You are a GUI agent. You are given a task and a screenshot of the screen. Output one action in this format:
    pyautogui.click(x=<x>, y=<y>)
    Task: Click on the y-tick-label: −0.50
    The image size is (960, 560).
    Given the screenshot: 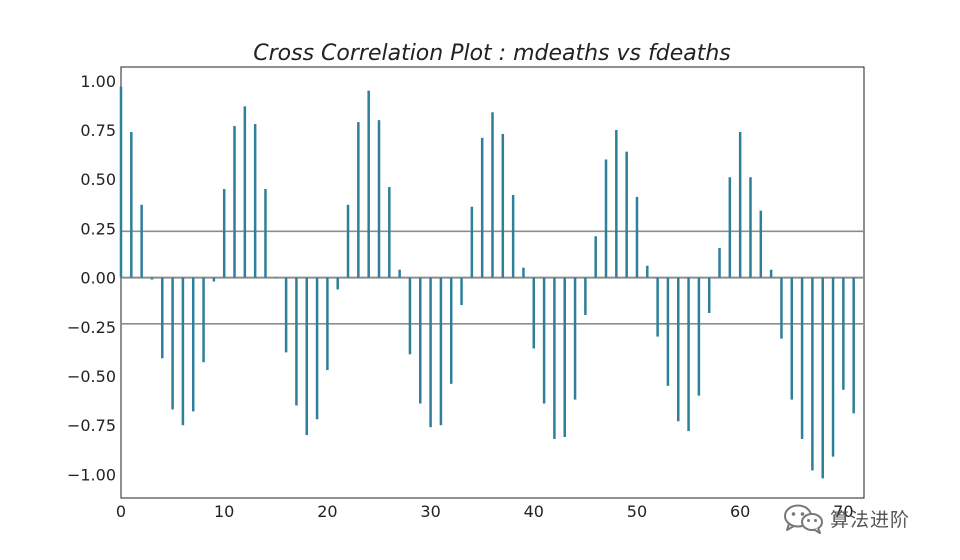 What is the action you would take?
    pyautogui.click(x=91, y=376)
    